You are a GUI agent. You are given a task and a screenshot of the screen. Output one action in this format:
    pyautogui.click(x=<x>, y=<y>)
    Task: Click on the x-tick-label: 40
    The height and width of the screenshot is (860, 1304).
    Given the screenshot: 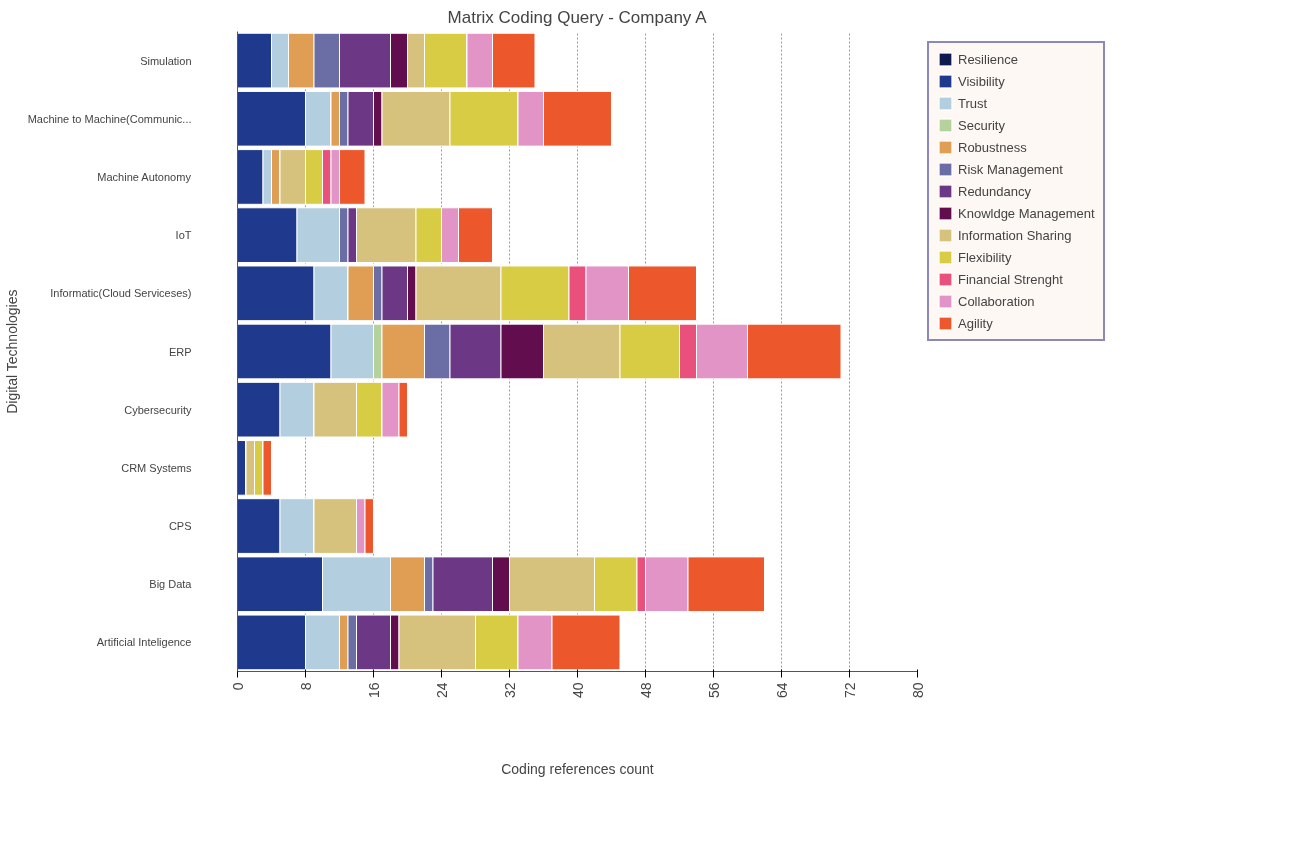 What is the action you would take?
    pyautogui.click(x=577, y=690)
    